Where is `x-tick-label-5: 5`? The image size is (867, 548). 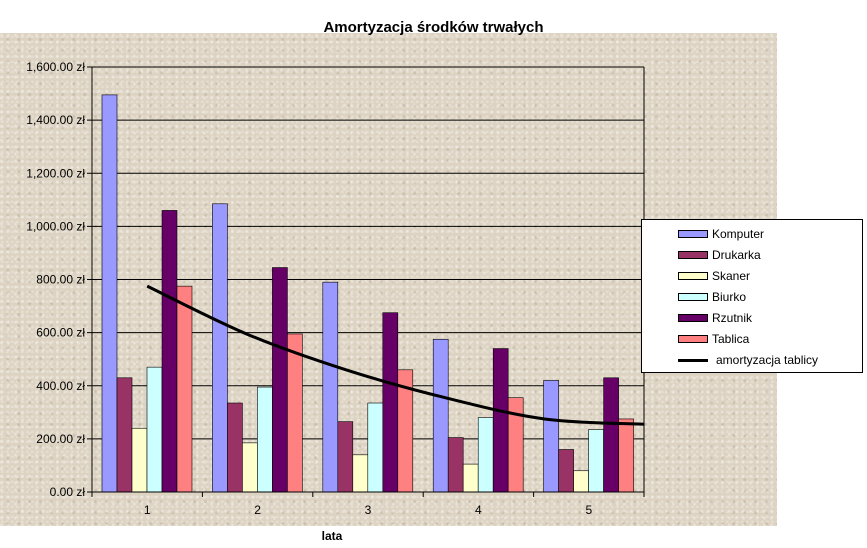 x-tick-label-5: 5 is located at coordinates (588, 510).